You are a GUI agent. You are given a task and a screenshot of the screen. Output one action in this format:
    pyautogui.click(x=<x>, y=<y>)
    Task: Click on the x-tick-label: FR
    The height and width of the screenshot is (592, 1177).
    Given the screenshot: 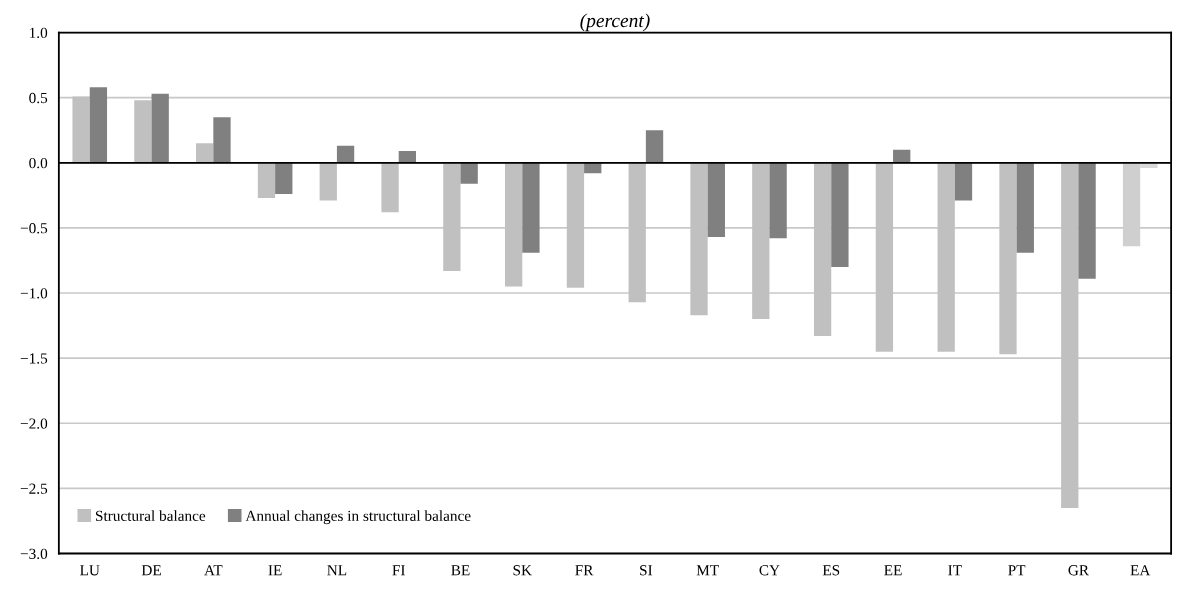 What is the action you would take?
    pyautogui.click(x=584, y=570)
    